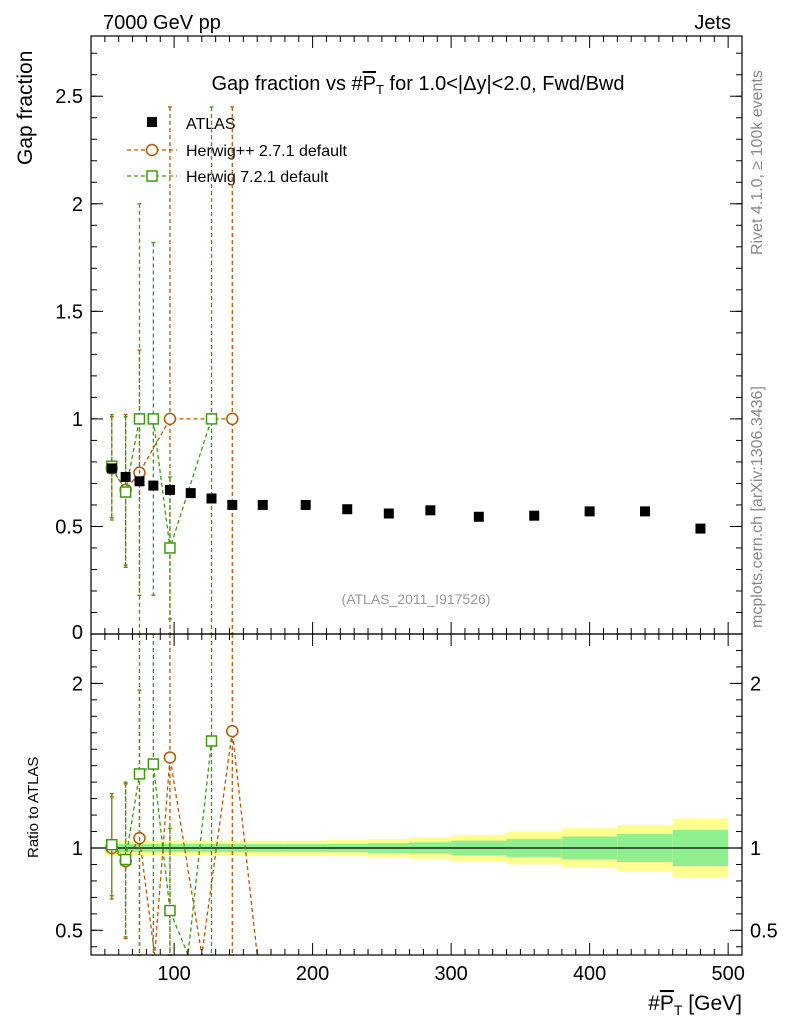 The image size is (786, 1024). Describe the element at coordinates (25, 108) in the screenshot. I see `upper-y-axis-label: Gap fraction` at that location.